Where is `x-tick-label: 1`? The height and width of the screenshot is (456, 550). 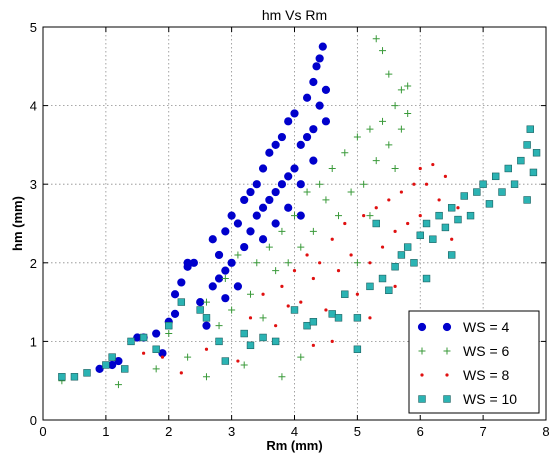 x-tick-label: 1 is located at coordinates (105, 431).